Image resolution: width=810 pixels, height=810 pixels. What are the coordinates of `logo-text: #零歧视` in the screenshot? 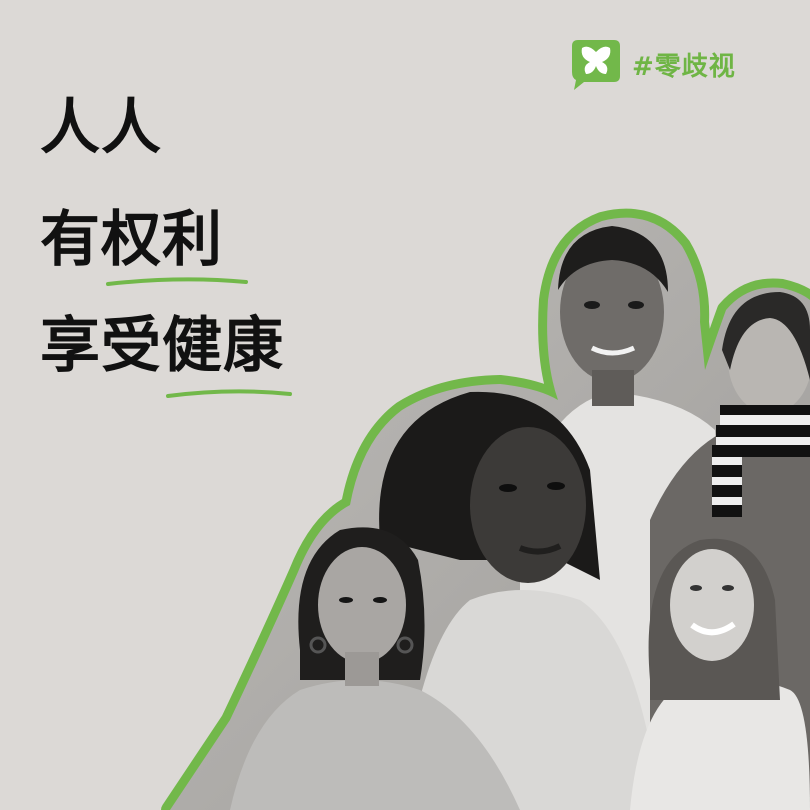 It's located at (684, 66).